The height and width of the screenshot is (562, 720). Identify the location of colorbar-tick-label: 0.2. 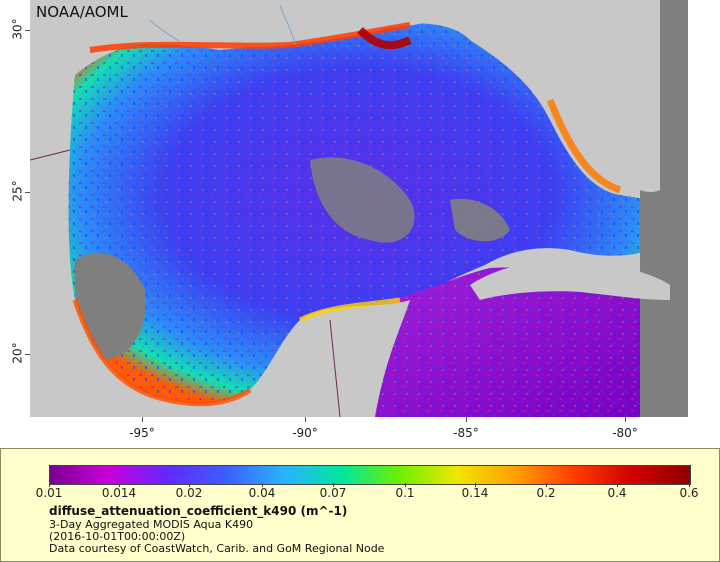
(546, 493).